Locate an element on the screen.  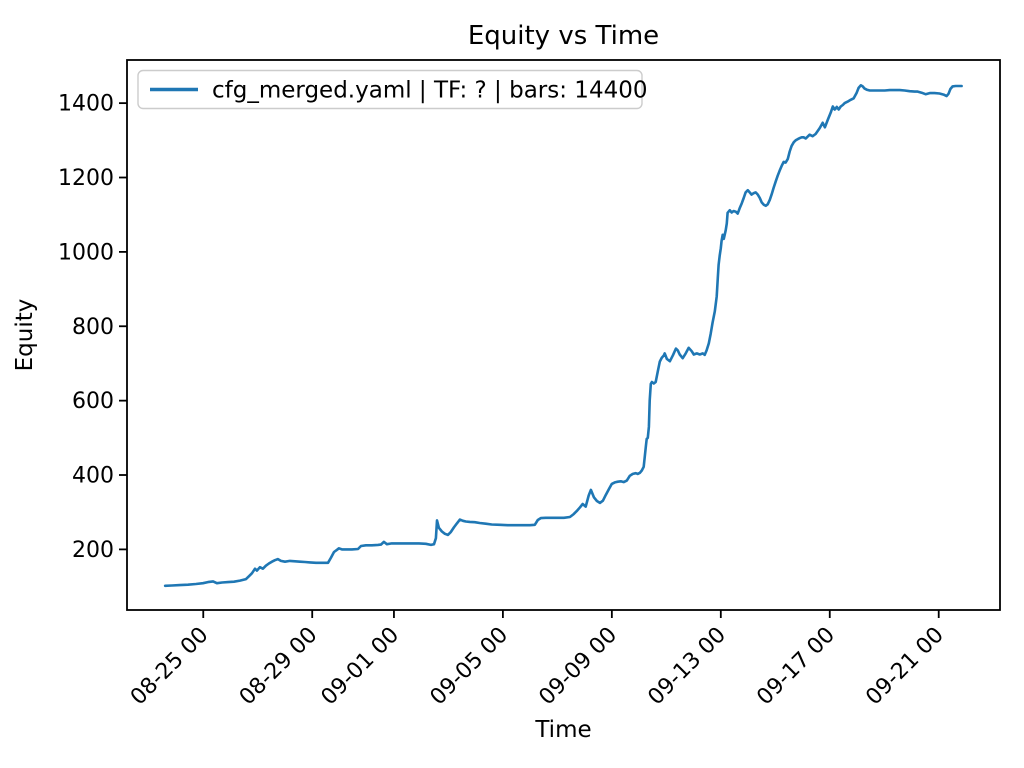
y-tick-label: 1200 is located at coordinates (86, 178).